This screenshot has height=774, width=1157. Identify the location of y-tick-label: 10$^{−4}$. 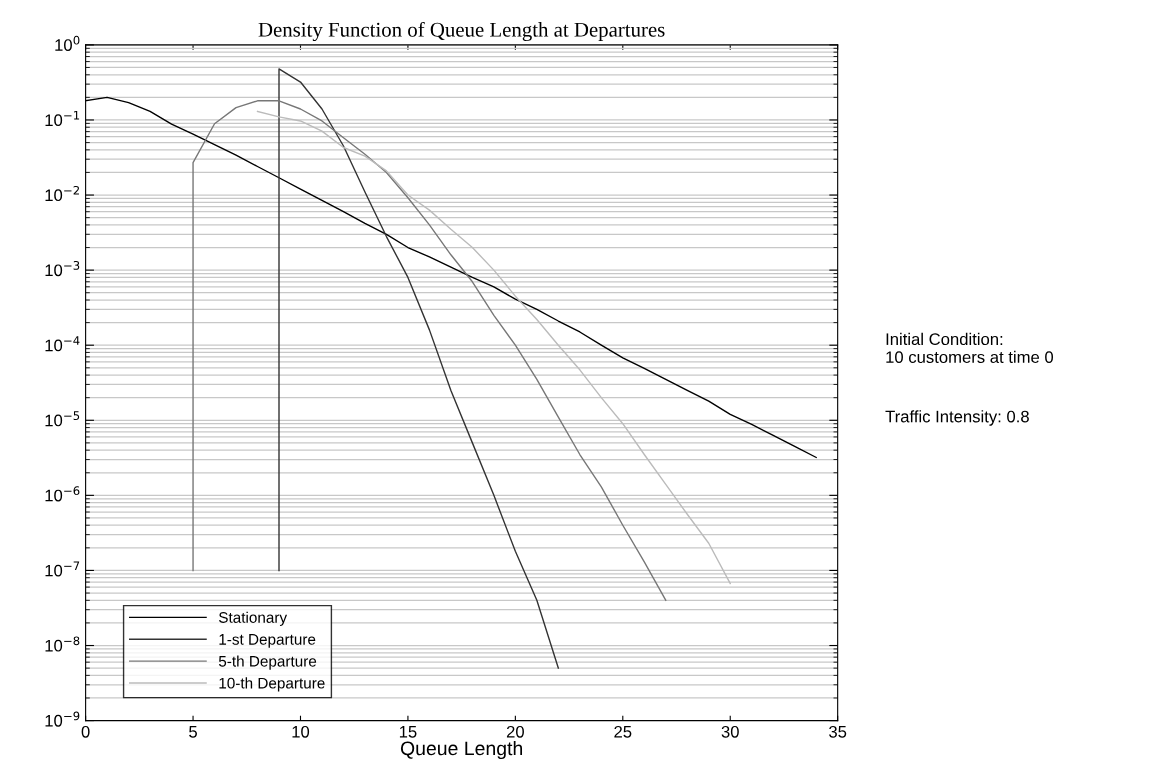
(62, 344).